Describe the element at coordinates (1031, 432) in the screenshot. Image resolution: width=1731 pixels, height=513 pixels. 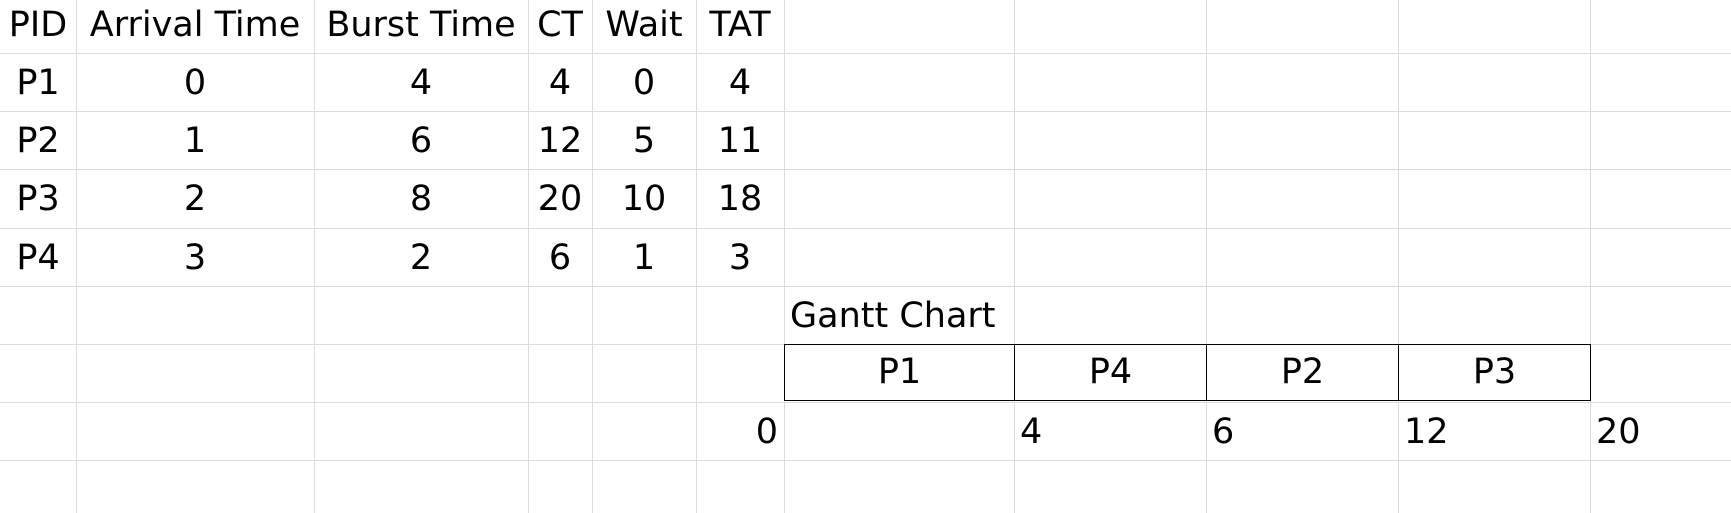
I see `gantt-time-label: 4` at that location.